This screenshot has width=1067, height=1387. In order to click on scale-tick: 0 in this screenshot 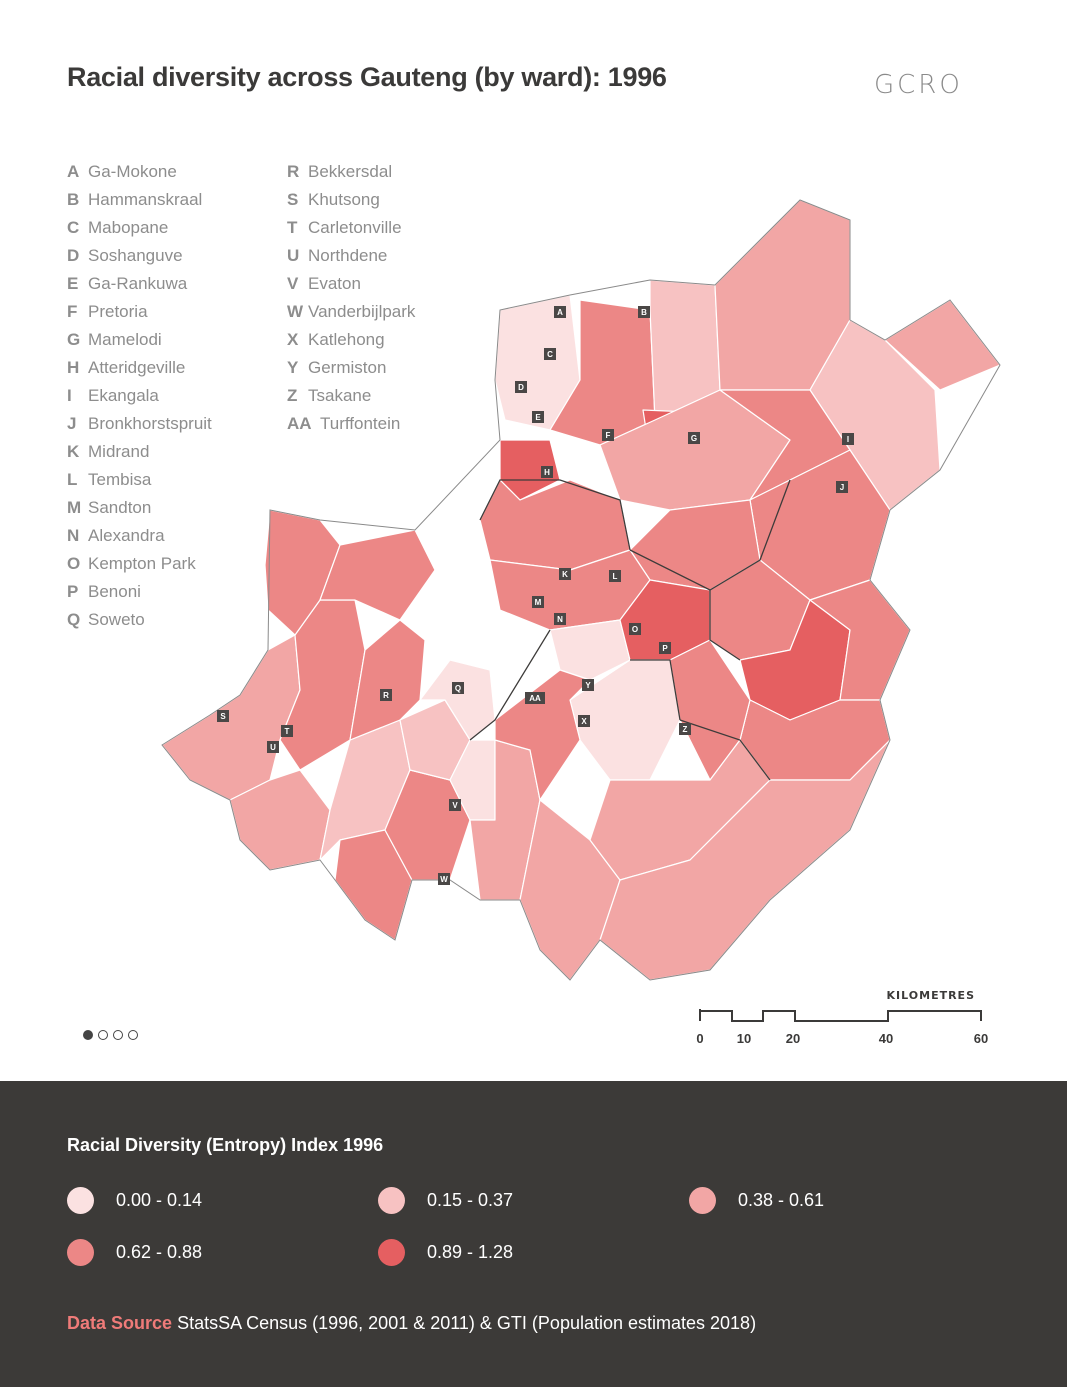, I will do `click(700, 1038)`.